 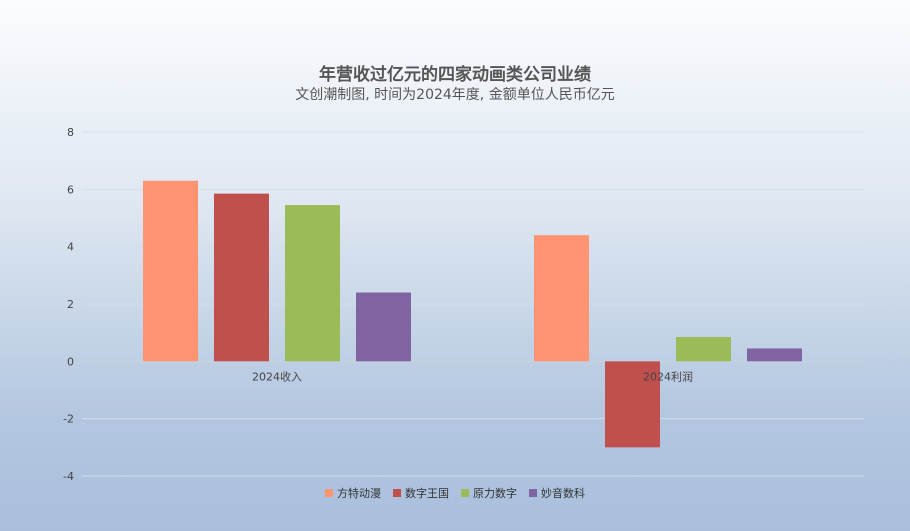 What do you see at coordinates (427, 493) in the screenshot?
I see `legend-label: 数字王国` at bounding box center [427, 493].